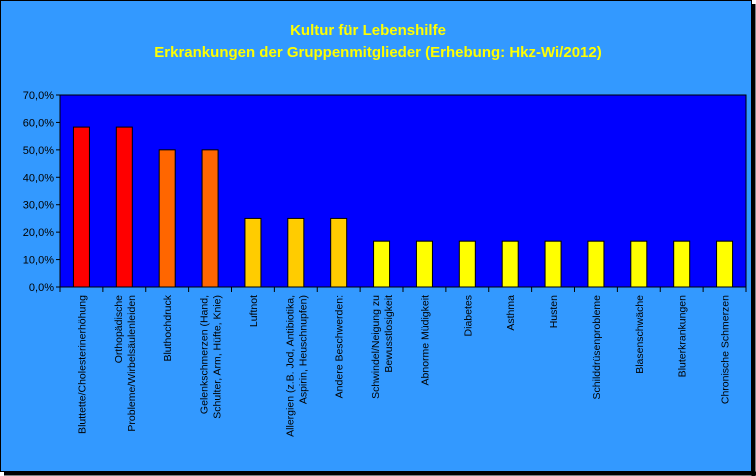 The image size is (756, 476). I want to click on chart-shadow-bottom, so click(380, 473).